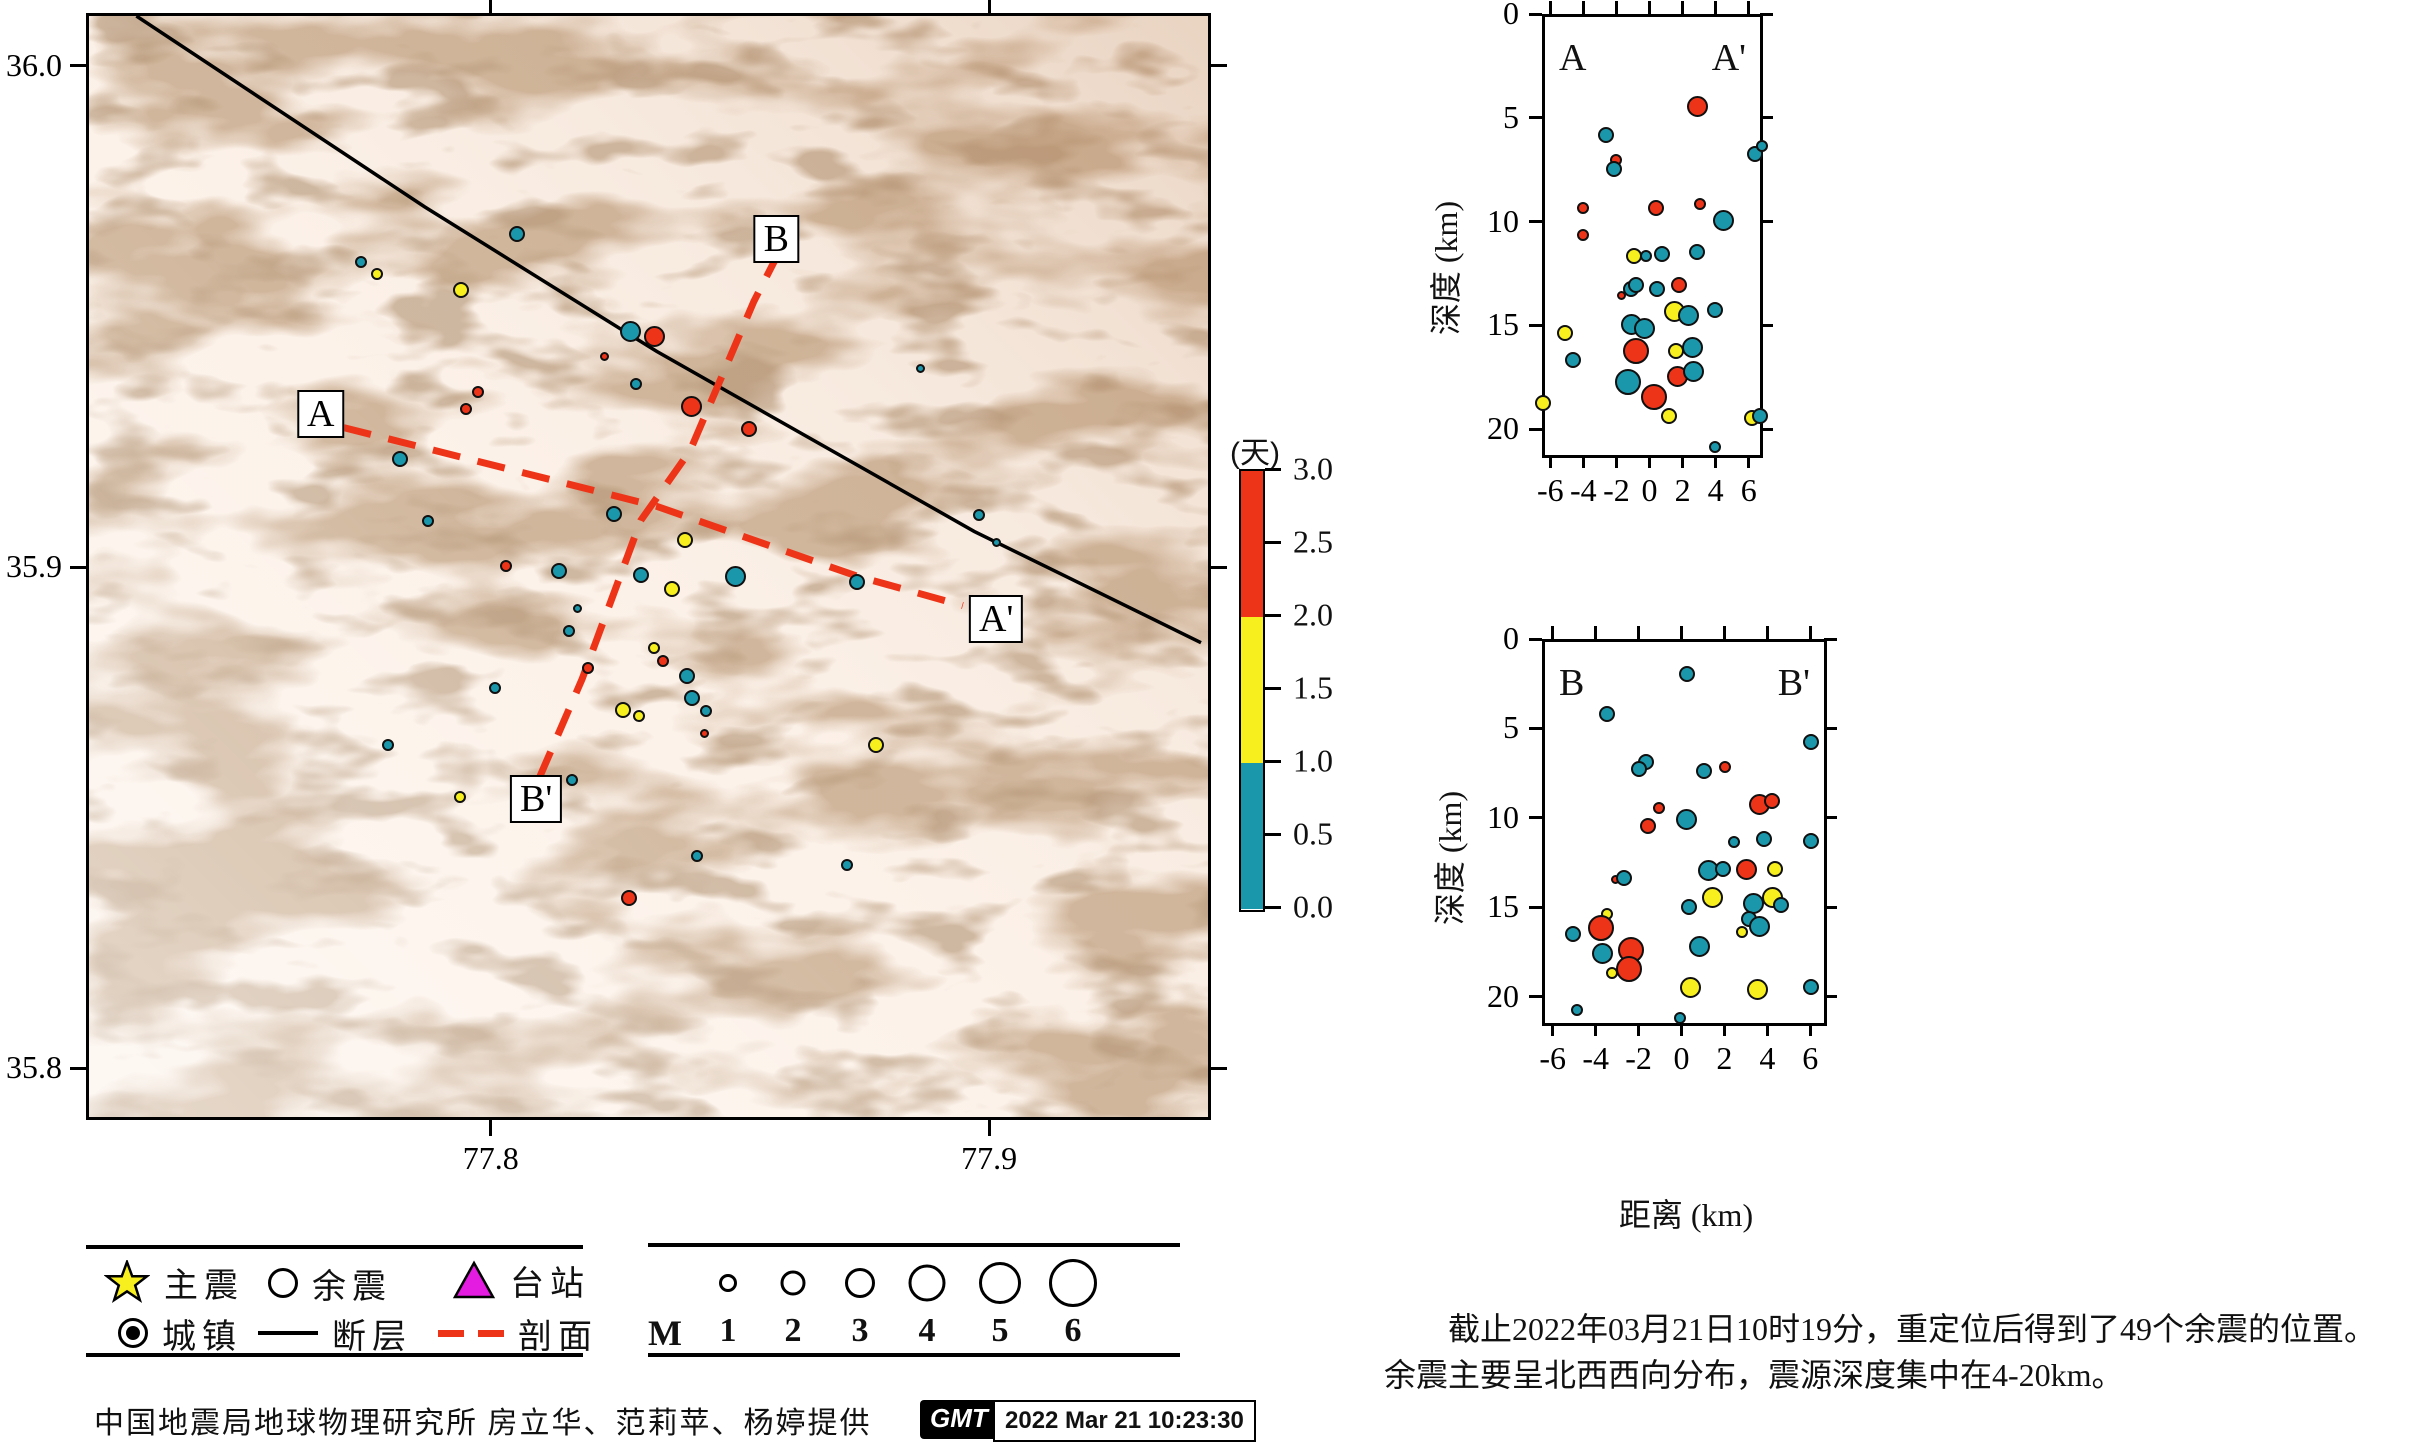 This screenshot has height=1442, width=2413. I want to click on section-A-x-tick-label: -6, so click(1550, 490).